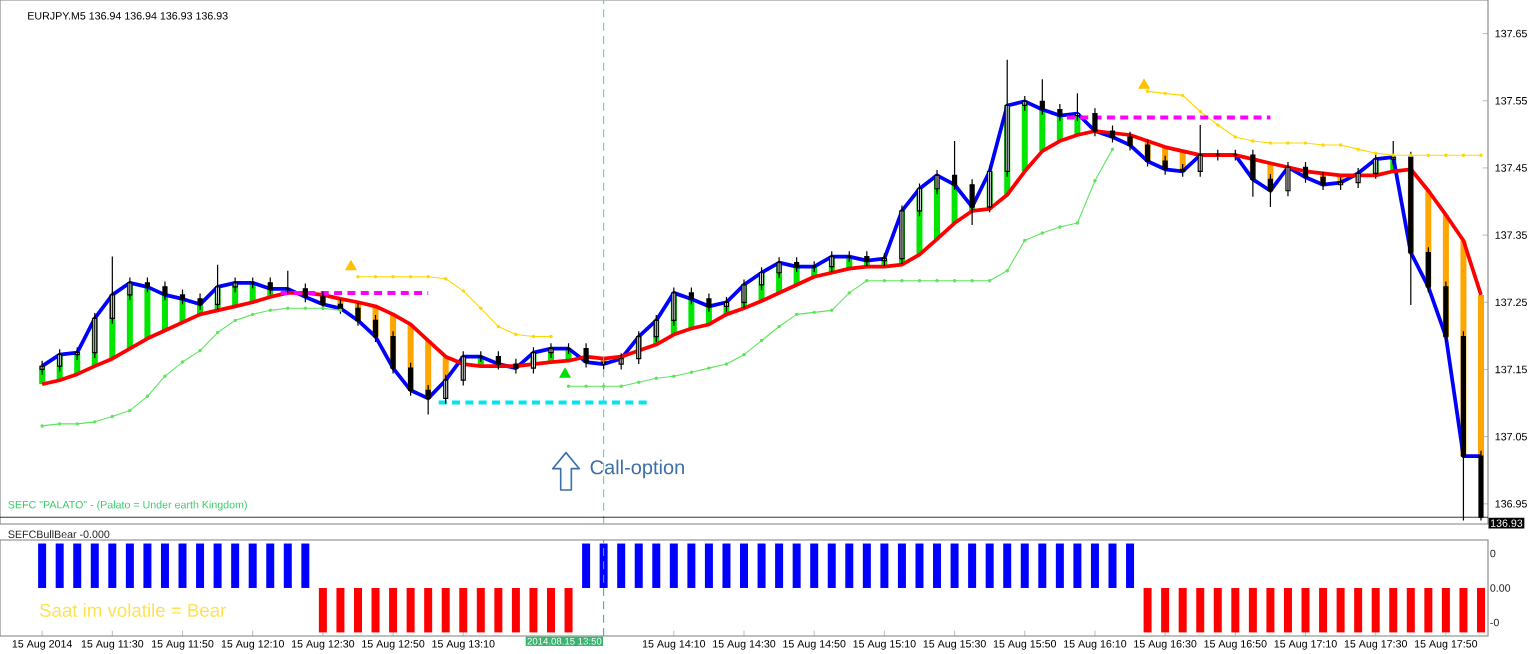 The width and height of the screenshot is (1536, 654). I want to click on annotation: Call-option, so click(637, 469).